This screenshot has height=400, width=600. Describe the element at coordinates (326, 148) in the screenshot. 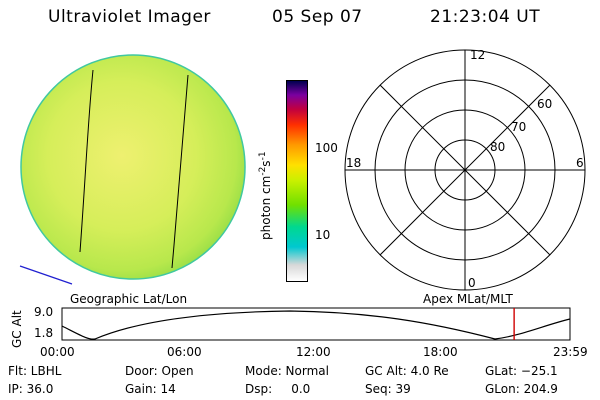

I see `colorbar-tick-100: 100` at that location.